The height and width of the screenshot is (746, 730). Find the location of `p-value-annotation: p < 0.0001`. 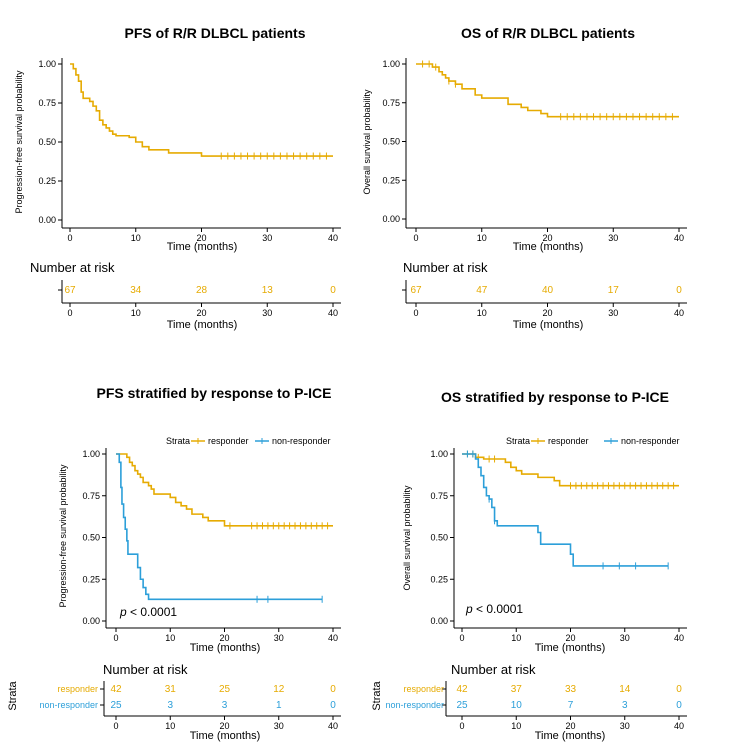

p-value-annotation: p < 0.0001 is located at coordinates (148, 612).